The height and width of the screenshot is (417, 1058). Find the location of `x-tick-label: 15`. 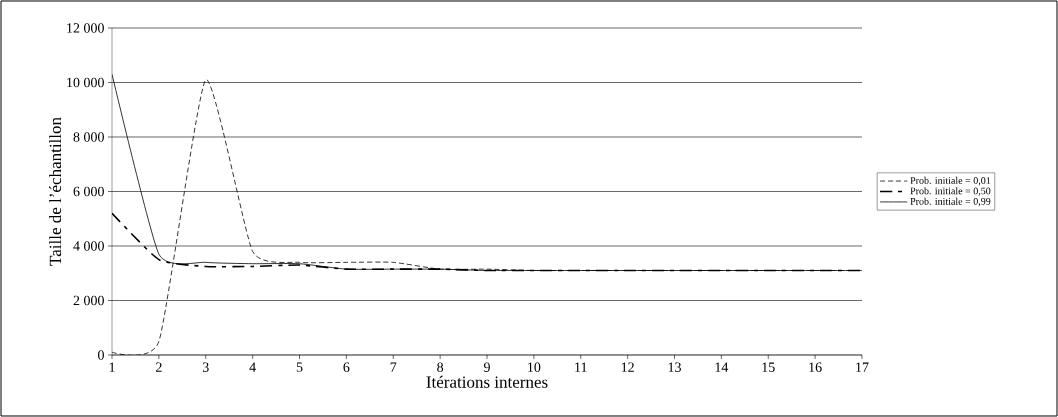

x-tick-label: 15 is located at coordinates (768, 367).